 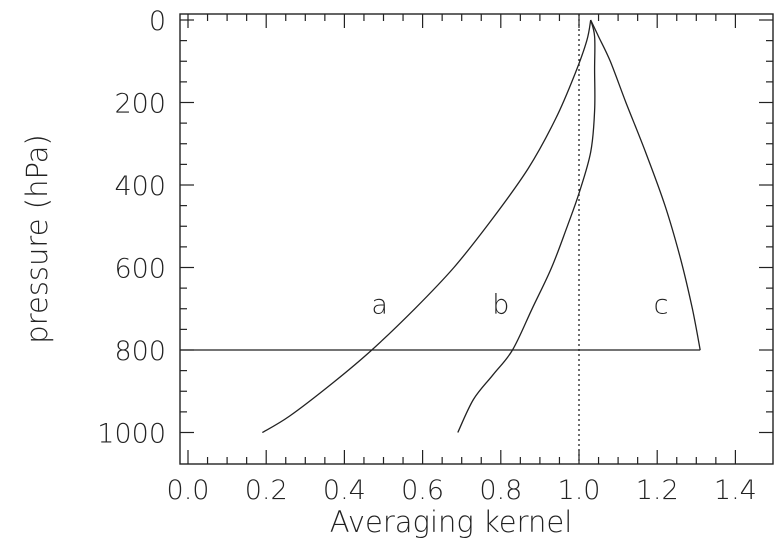 I want to click on x-tick-label: 0.0, so click(x=188, y=490).